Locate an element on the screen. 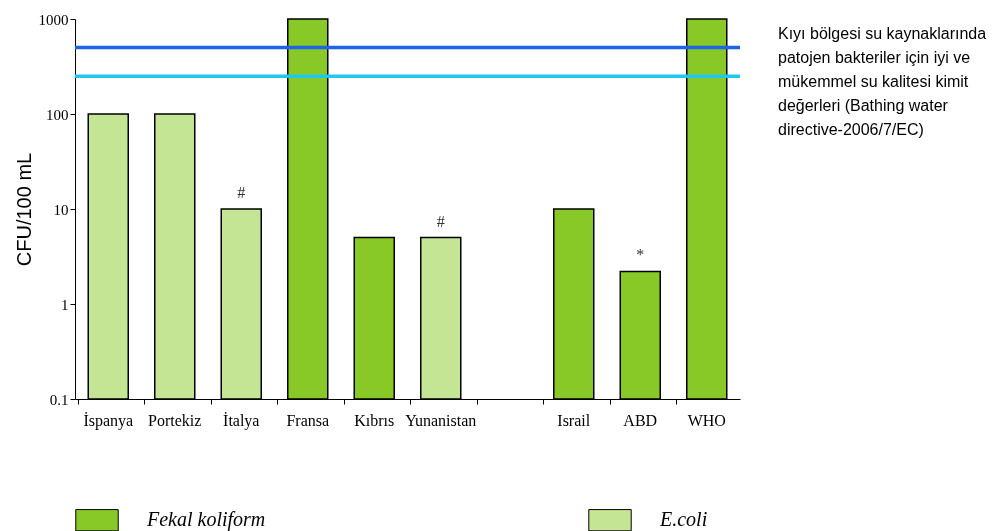 This screenshot has height=531, width=1003. y-tick-label: 1 is located at coordinates (65, 304).